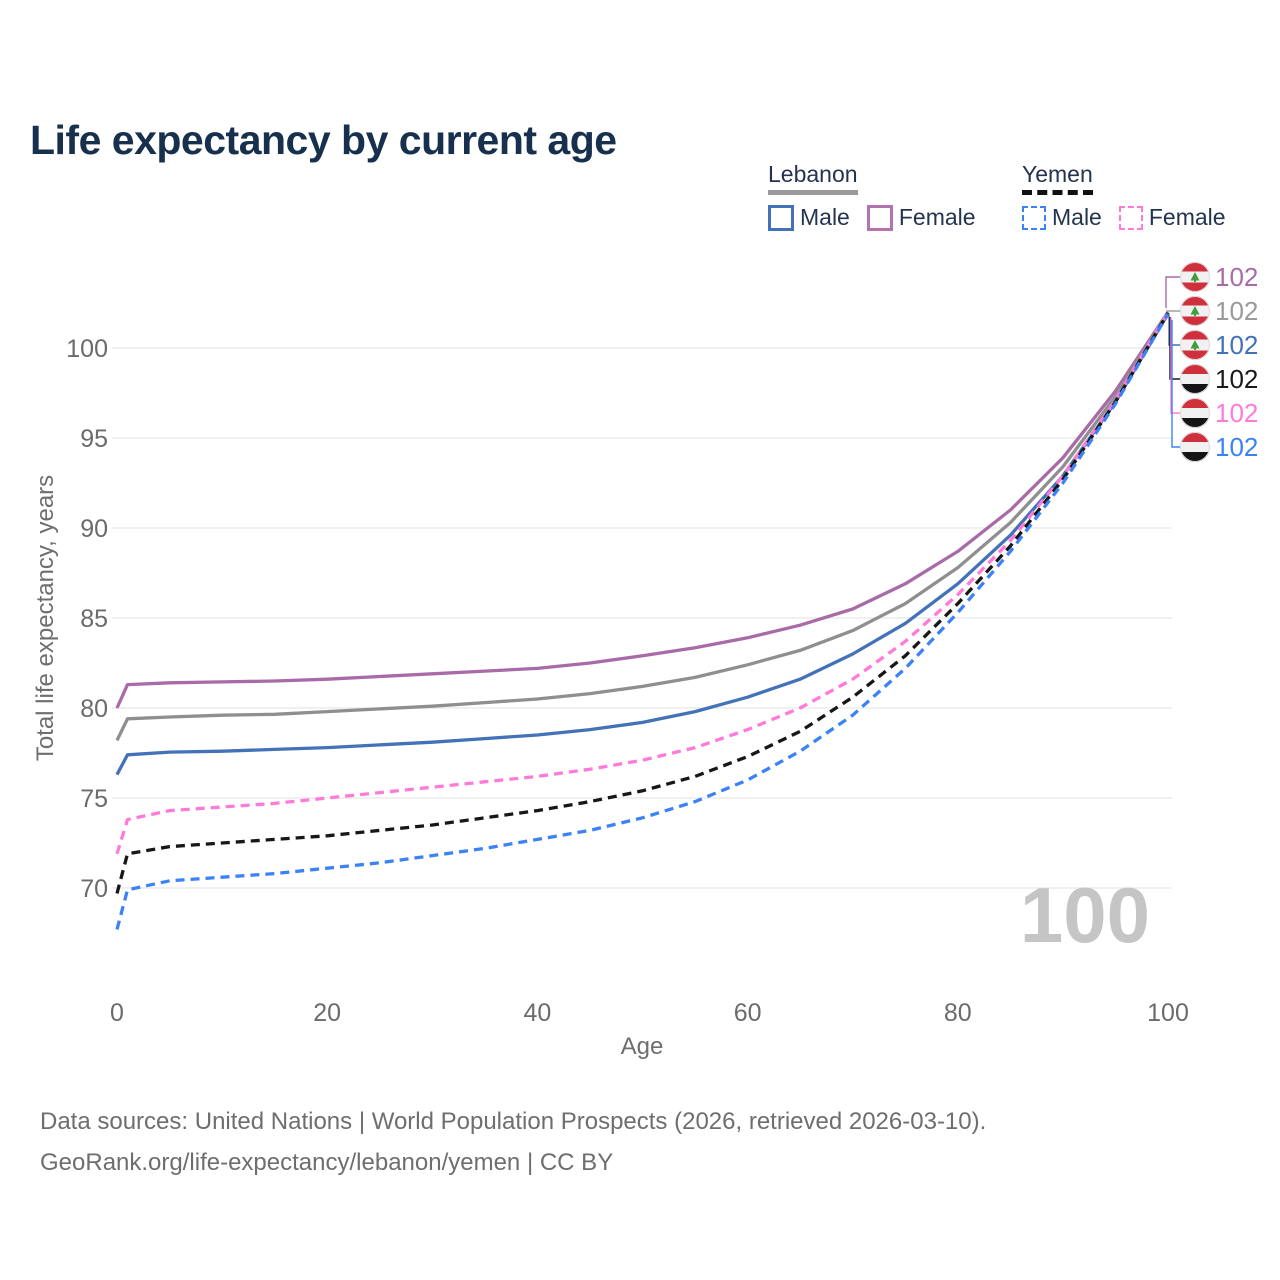 The height and width of the screenshot is (1280, 1280). Describe the element at coordinates (748, 1013) in the screenshot. I see `x-tick-label: 60` at that location.